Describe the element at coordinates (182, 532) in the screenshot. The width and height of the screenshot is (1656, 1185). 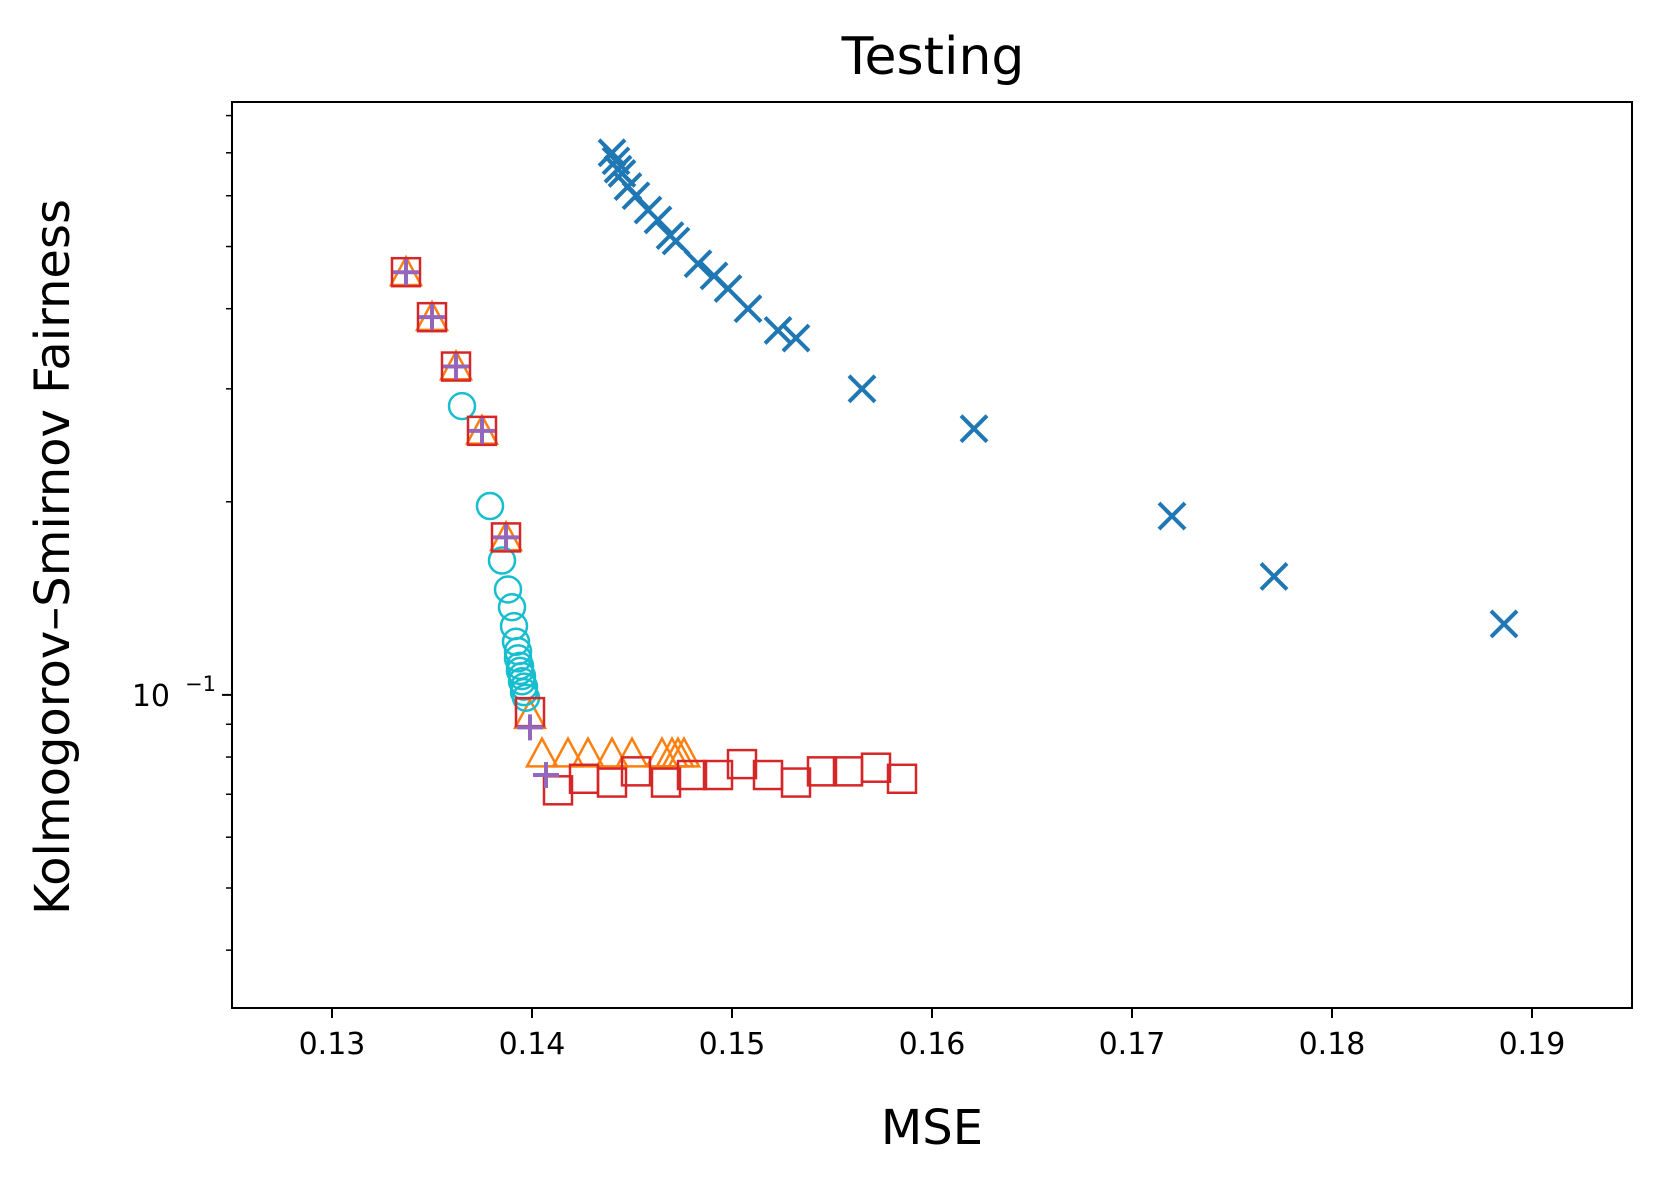
I see `y-axis-ticks: 10 −1` at that location.